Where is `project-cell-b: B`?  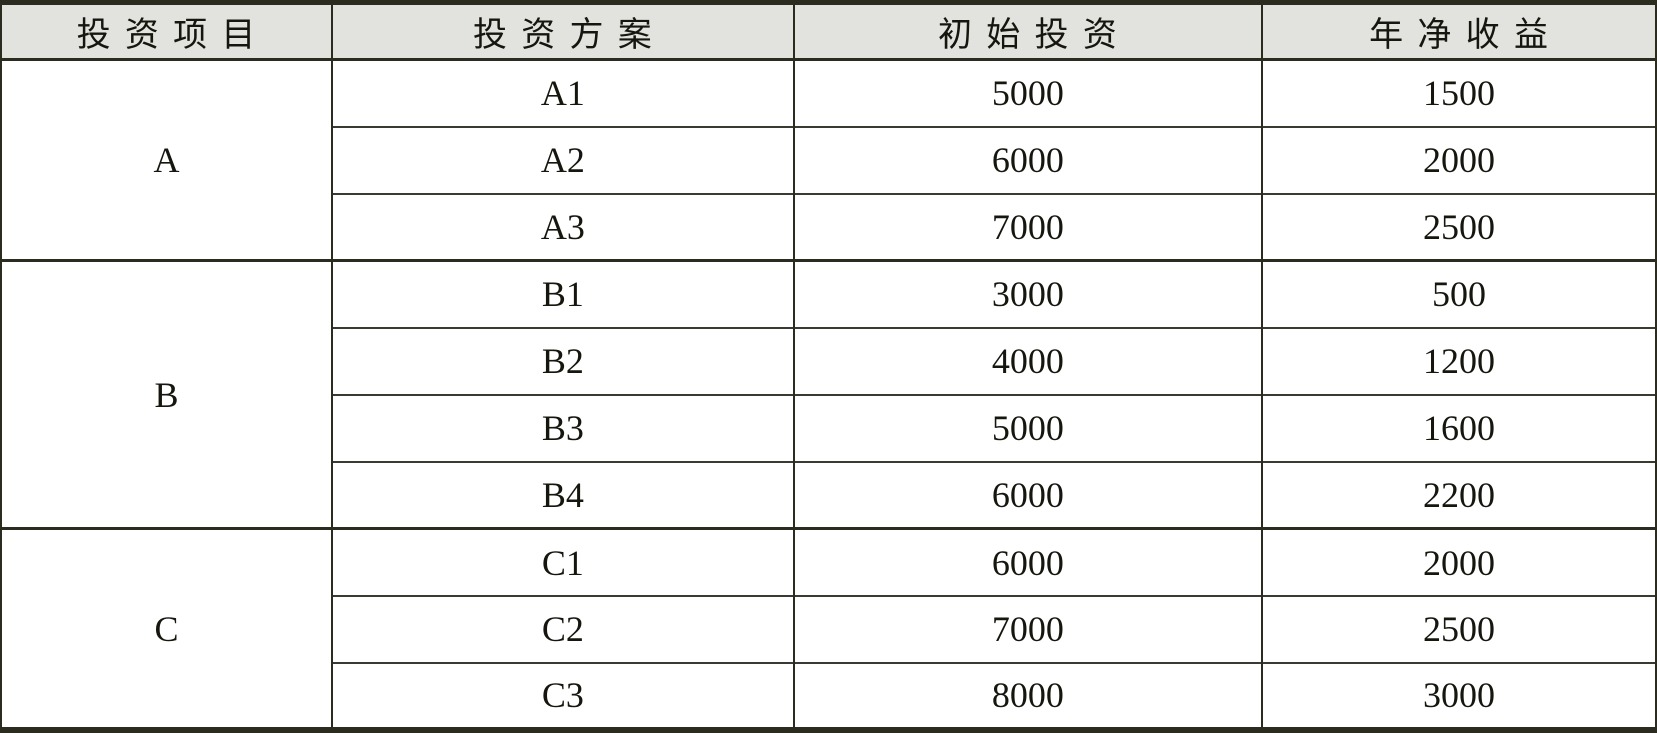 project-cell-b: B is located at coordinates (166, 394).